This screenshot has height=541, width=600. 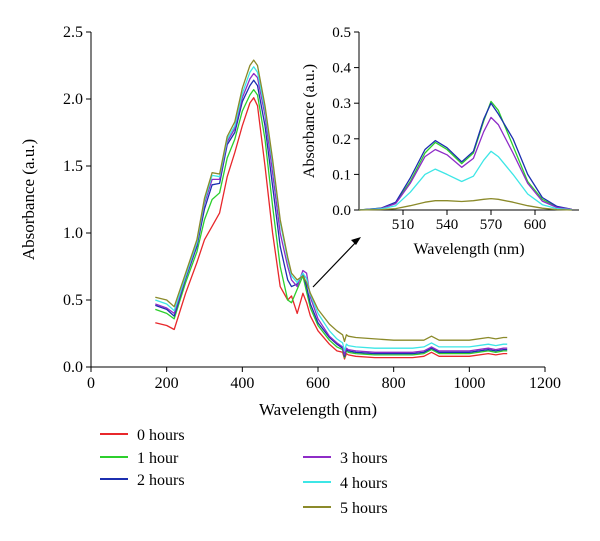 What do you see at coordinates (394, 383) in the screenshot?
I see `x-tick-label: 800` at bounding box center [394, 383].